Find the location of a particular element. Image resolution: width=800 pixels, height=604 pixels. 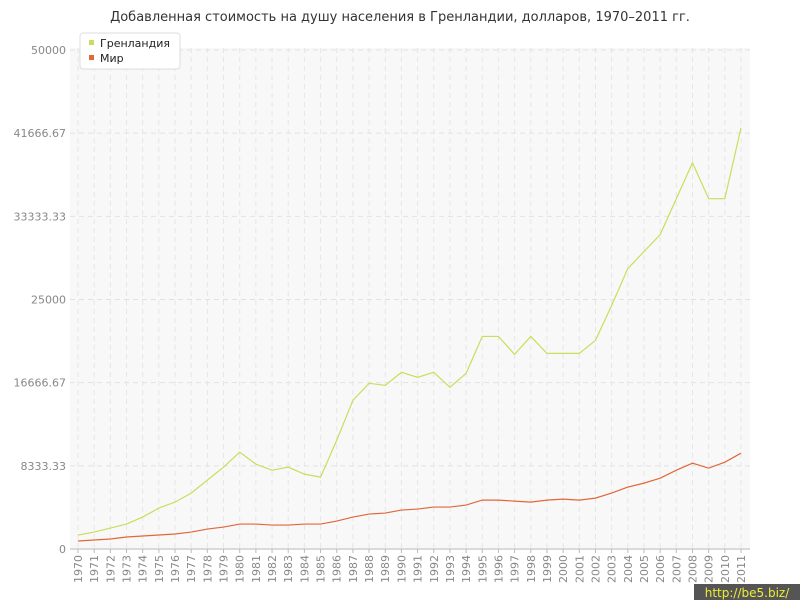

x-tick-label: 2006 is located at coordinates (660, 569).